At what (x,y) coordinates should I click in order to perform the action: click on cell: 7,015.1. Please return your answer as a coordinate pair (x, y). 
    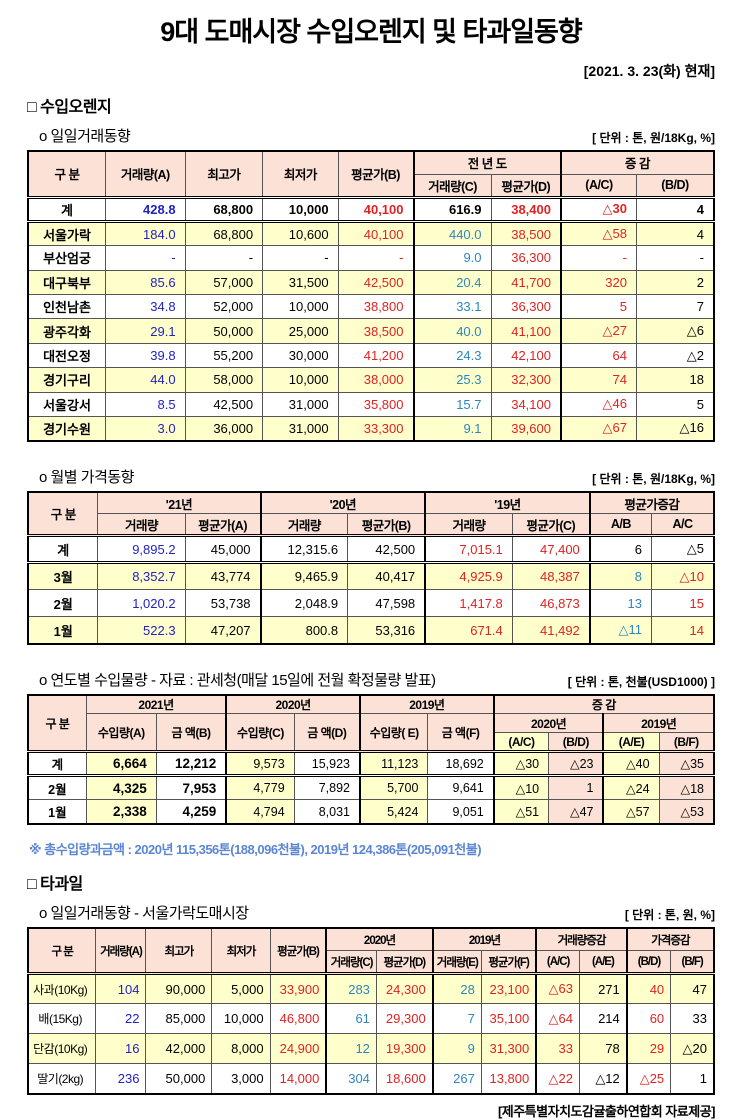
    Looking at the image, I should click on (468, 550).